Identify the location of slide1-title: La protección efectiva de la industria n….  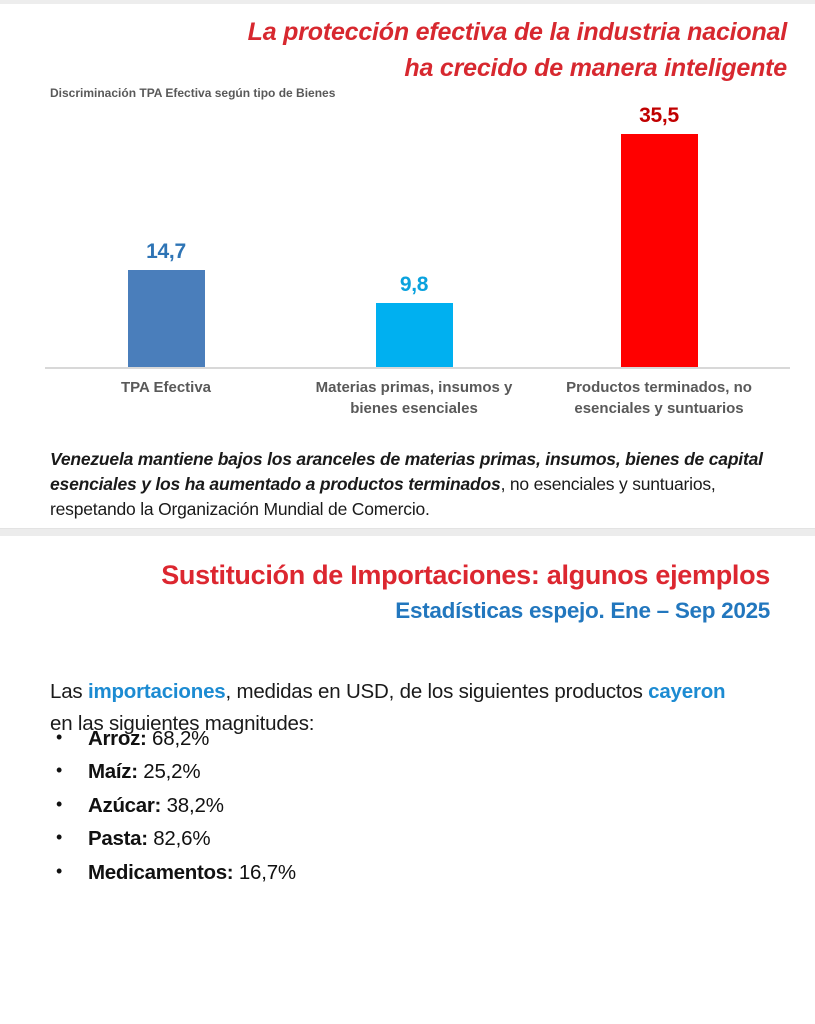
(394, 50).